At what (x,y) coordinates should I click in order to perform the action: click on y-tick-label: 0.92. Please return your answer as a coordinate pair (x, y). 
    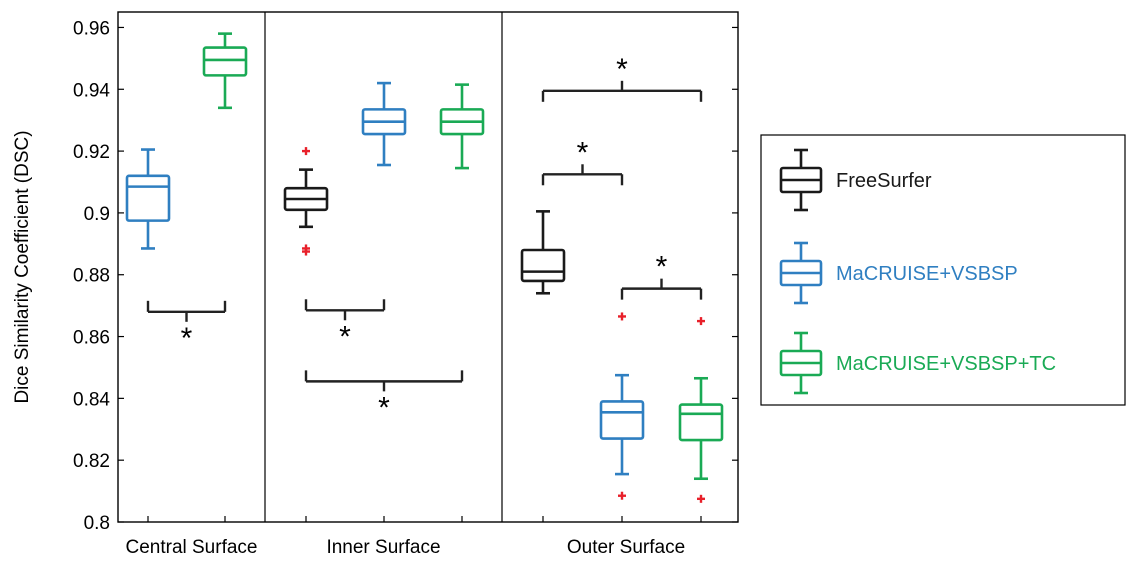
    Looking at the image, I should click on (91, 152).